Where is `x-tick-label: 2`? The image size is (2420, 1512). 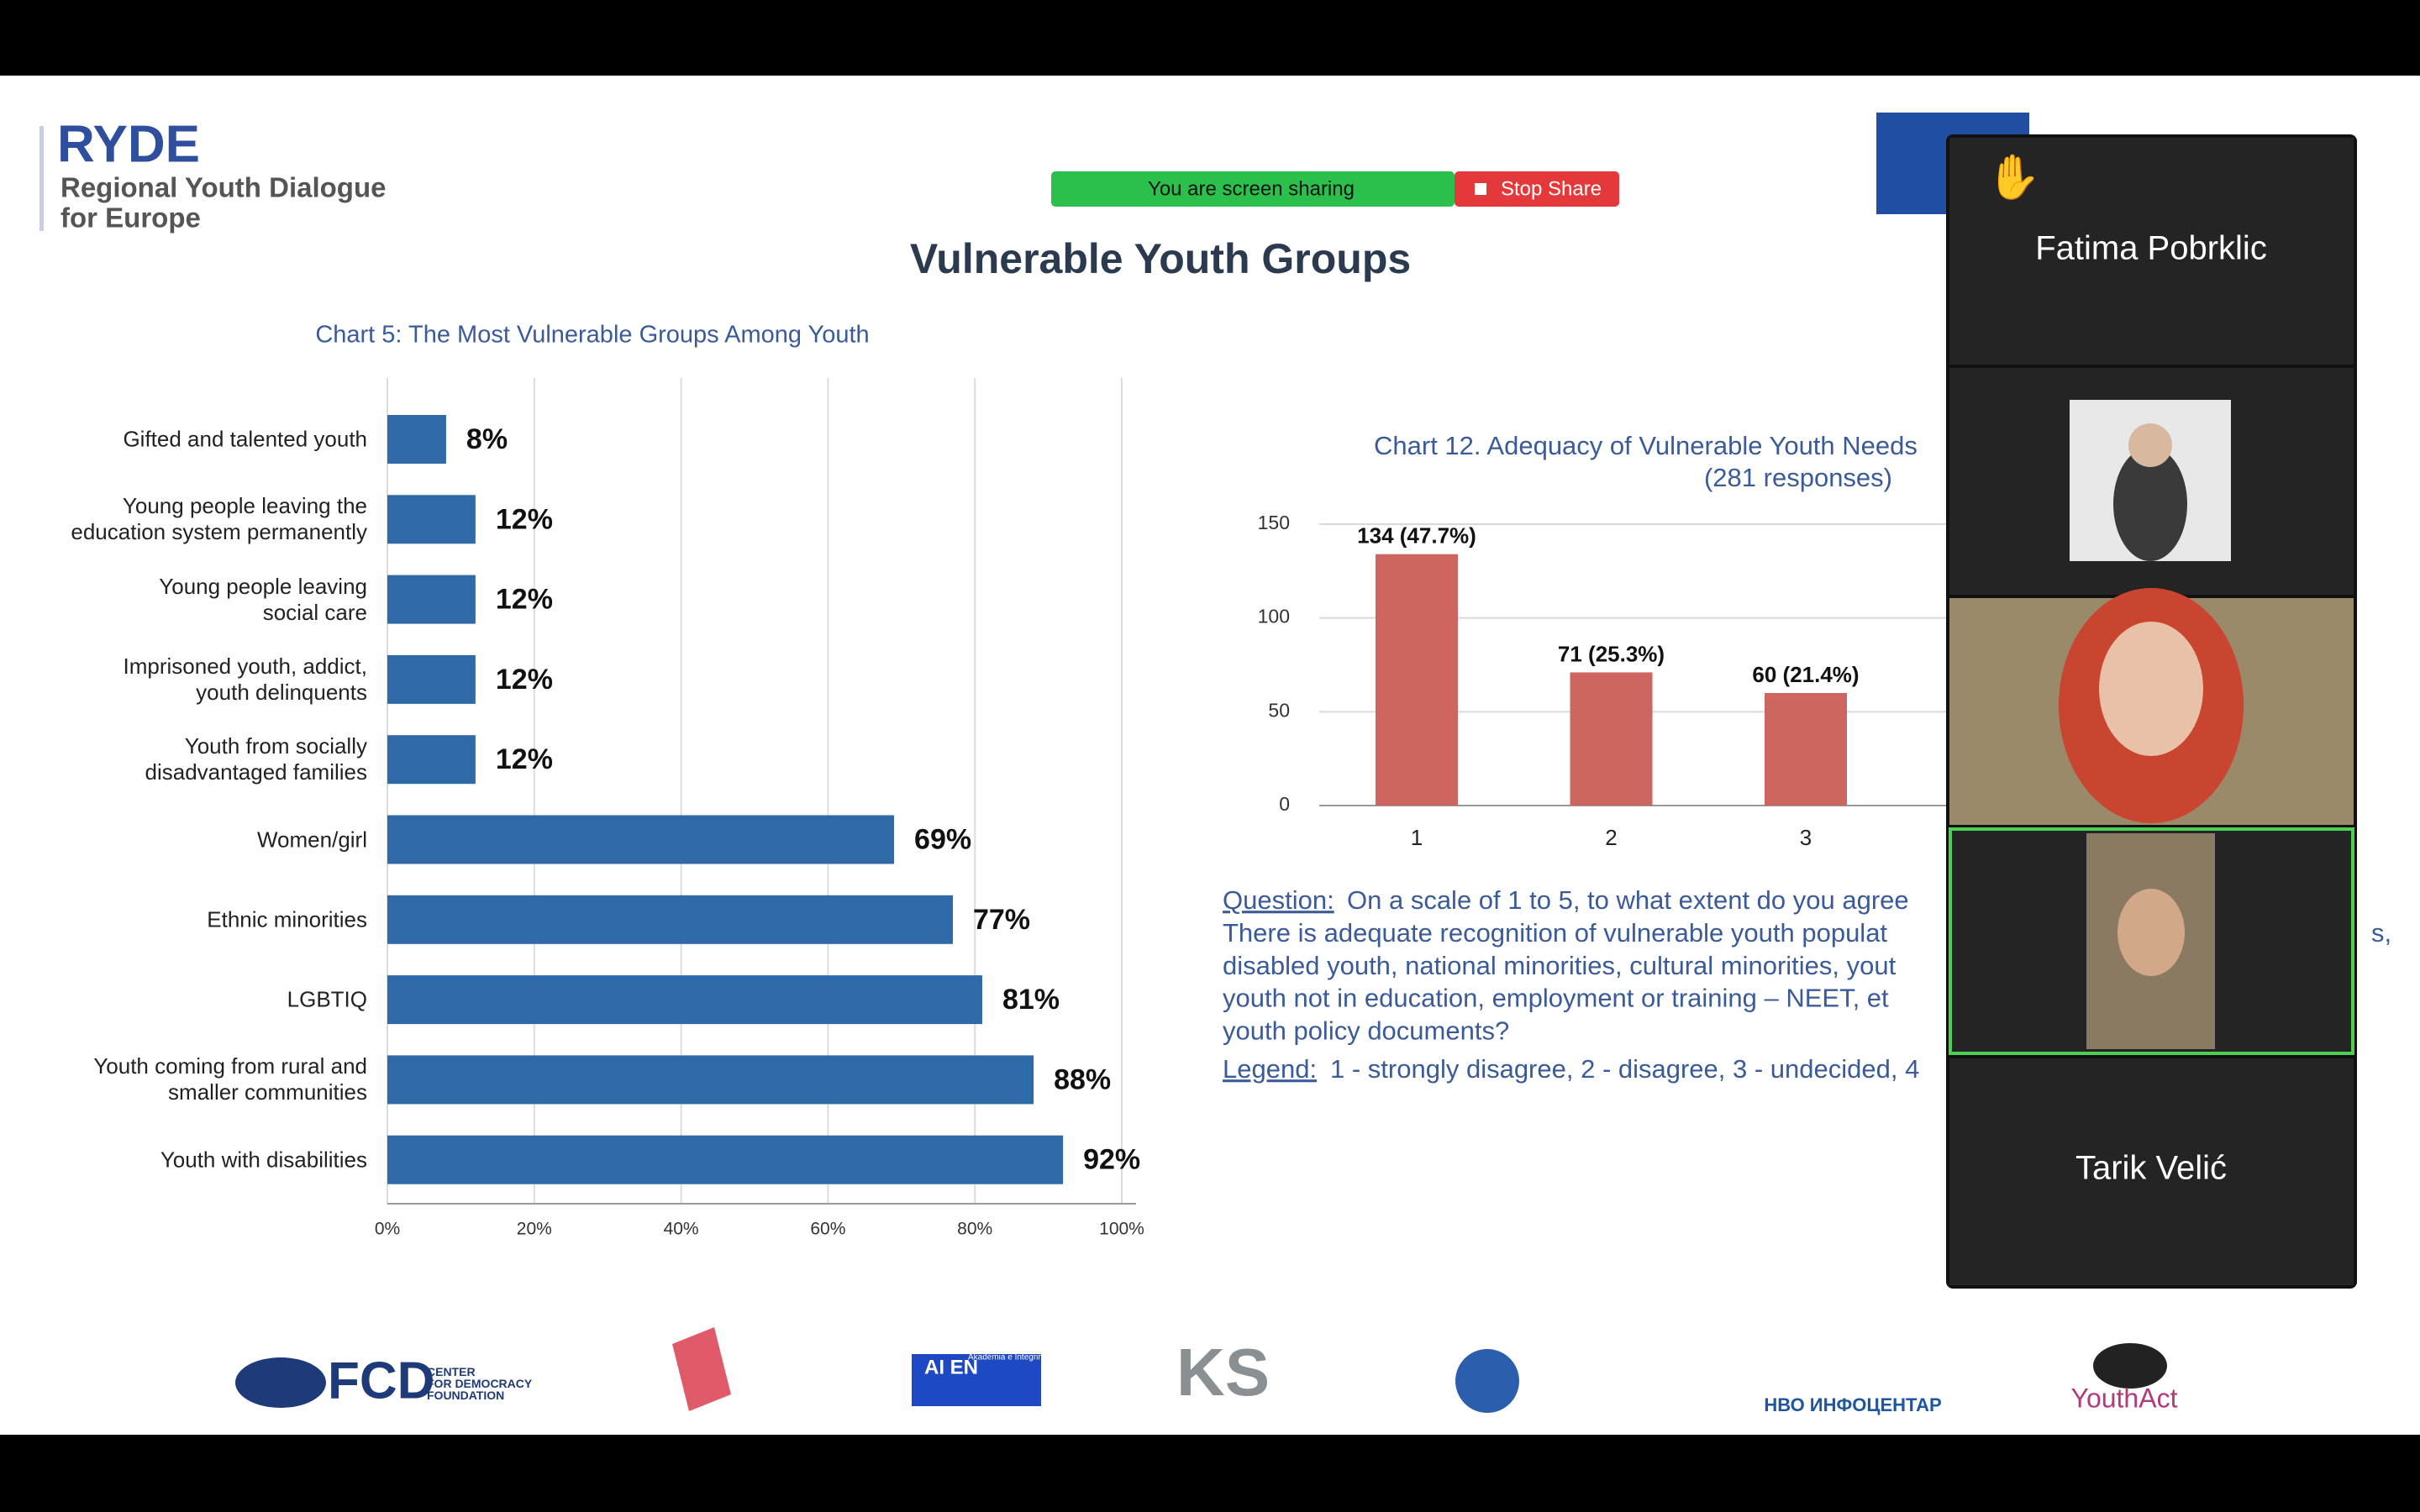
x-tick-label: 2 is located at coordinates (1611, 837).